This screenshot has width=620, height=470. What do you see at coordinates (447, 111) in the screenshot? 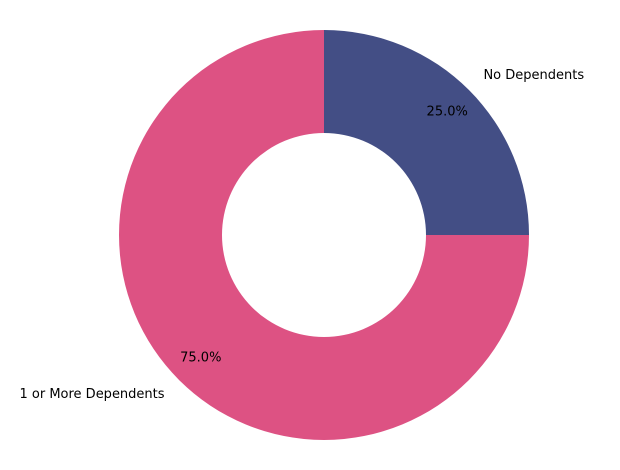
I see `percent-label-no-dependents: 25.0%` at bounding box center [447, 111].